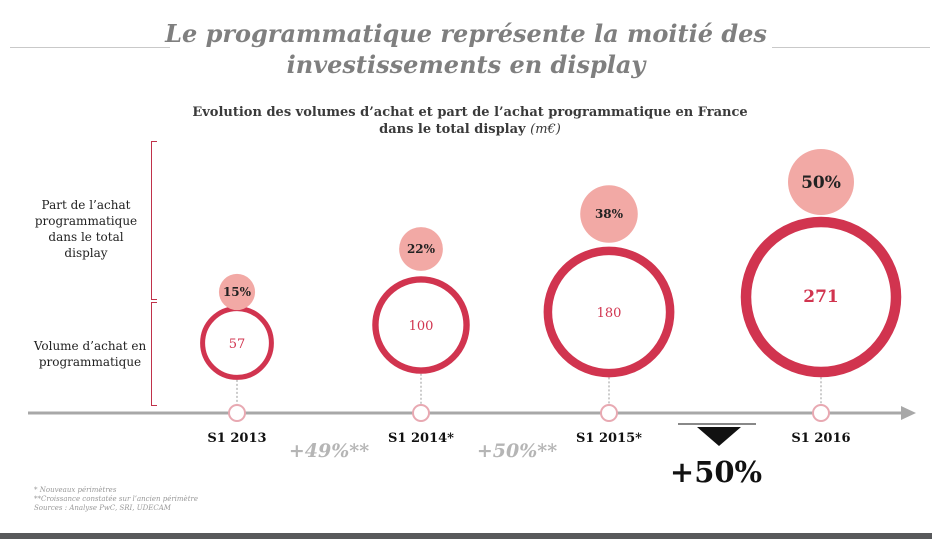  What do you see at coordinates (90, 47) in the screenshot?
I see `title-rule-left` at bounding box center [90, 47].